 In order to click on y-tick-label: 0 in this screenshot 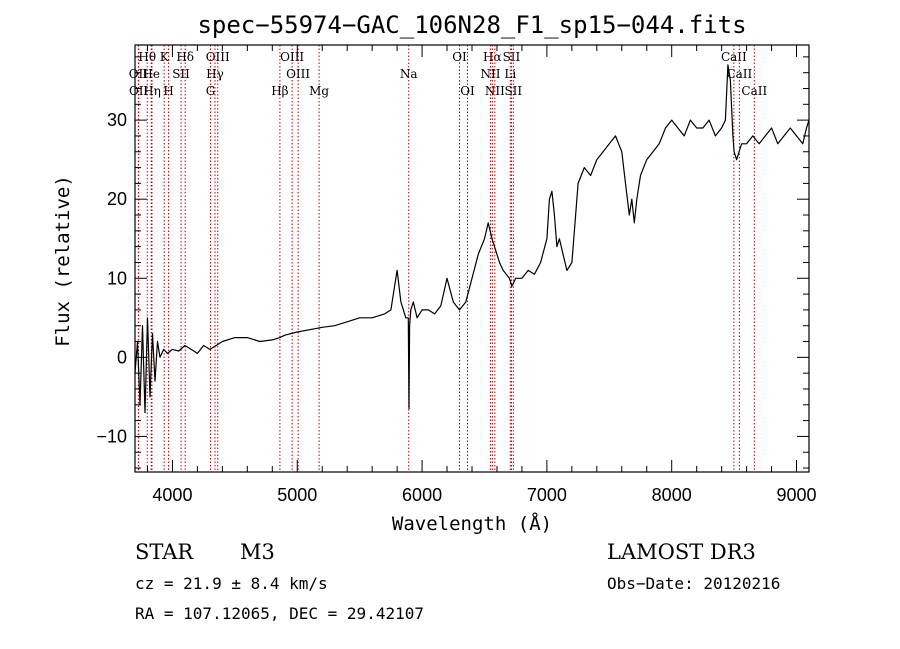, I will do `click(122, 357)`.